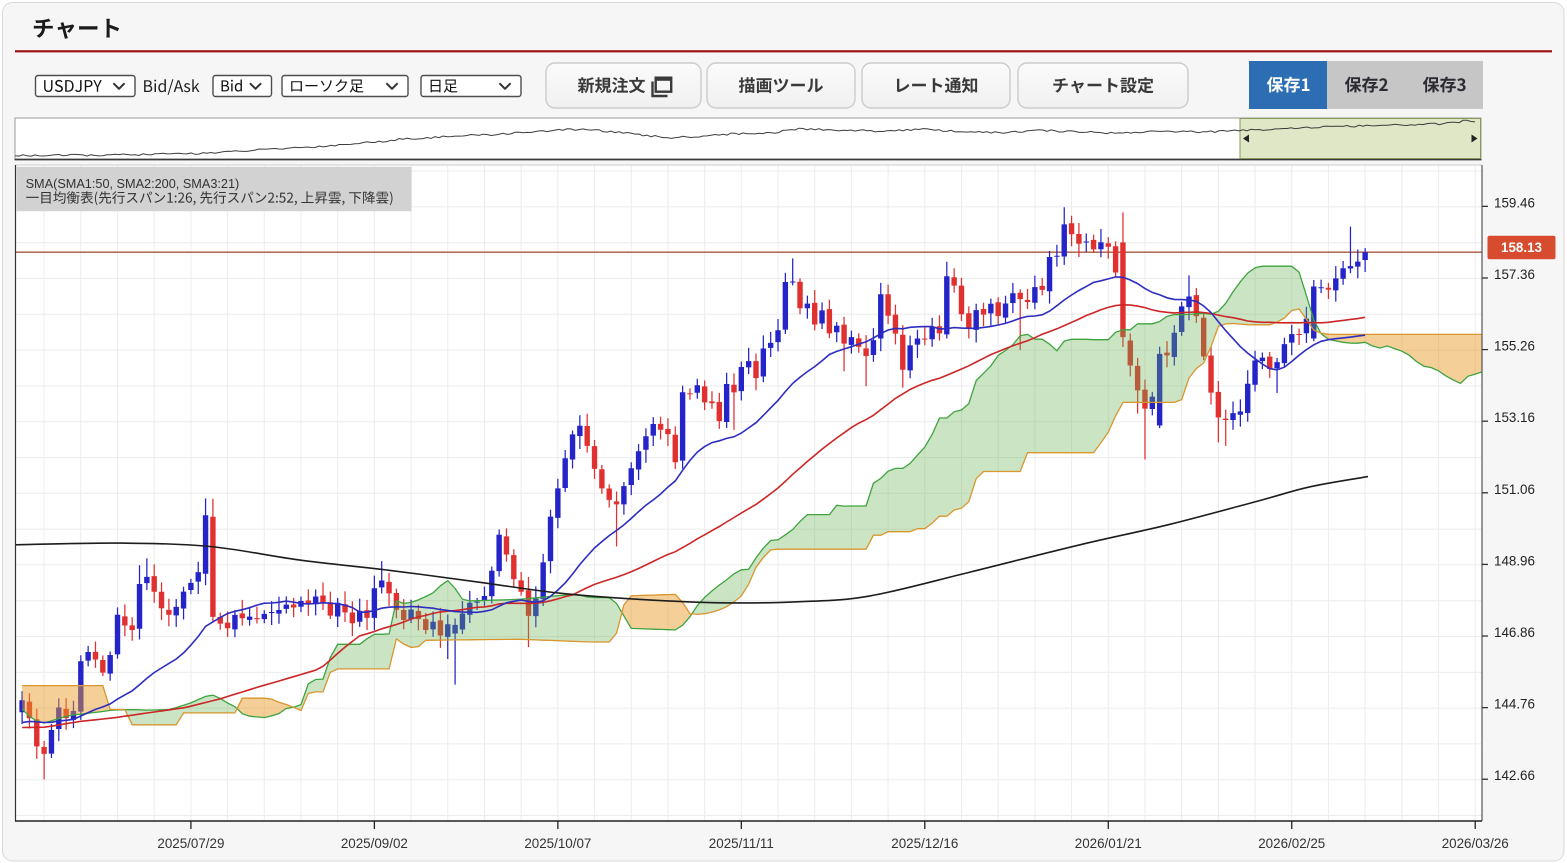  Describe the element at coordinates (1514, 489) in the screenshot. I see `svg-text: 151.06` at that location.